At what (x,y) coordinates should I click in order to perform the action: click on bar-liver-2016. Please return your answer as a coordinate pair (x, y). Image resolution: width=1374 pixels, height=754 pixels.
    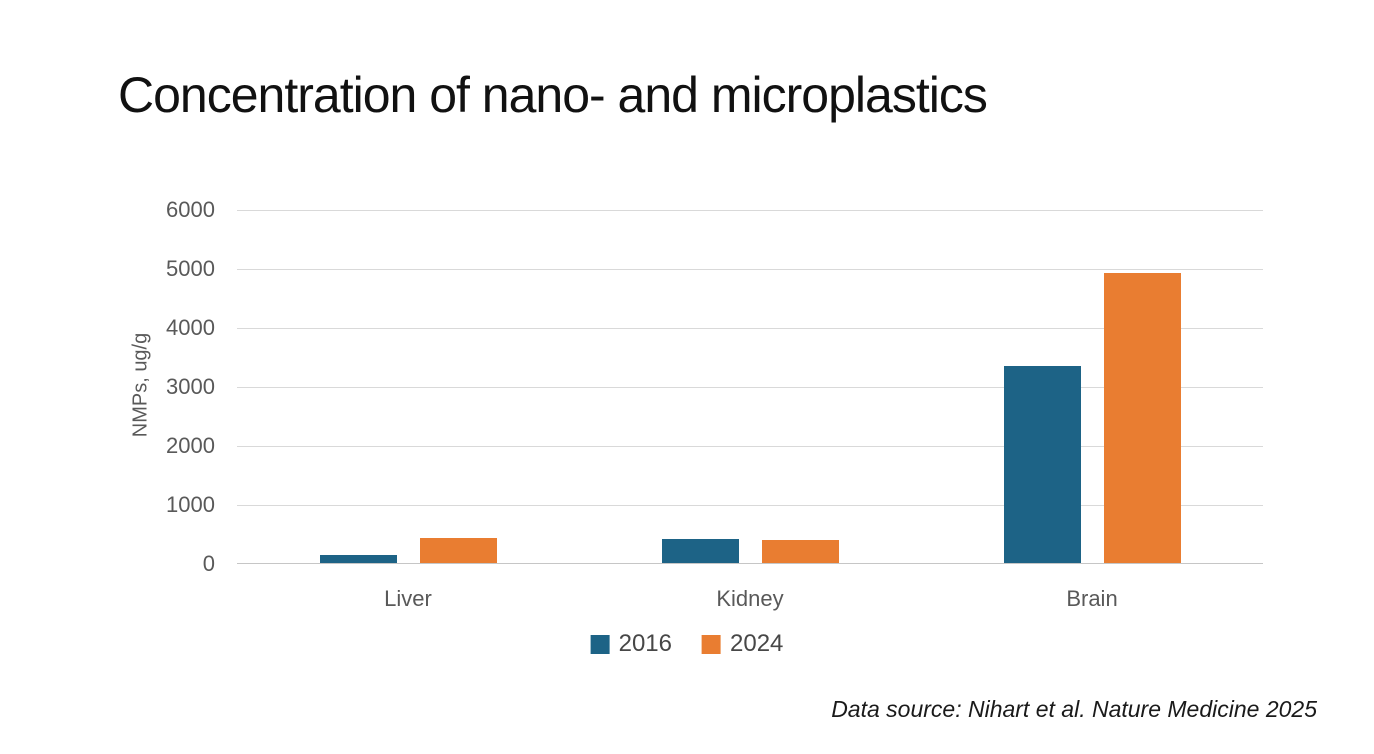
    Looking at the image, I should click on (358, 558).